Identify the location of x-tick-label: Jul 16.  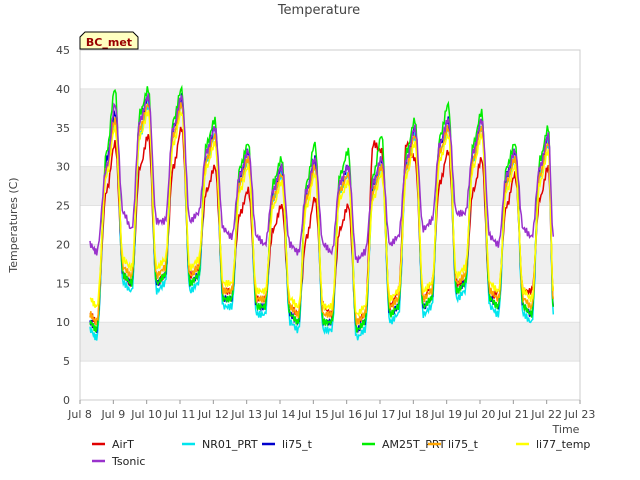
(346, 414).